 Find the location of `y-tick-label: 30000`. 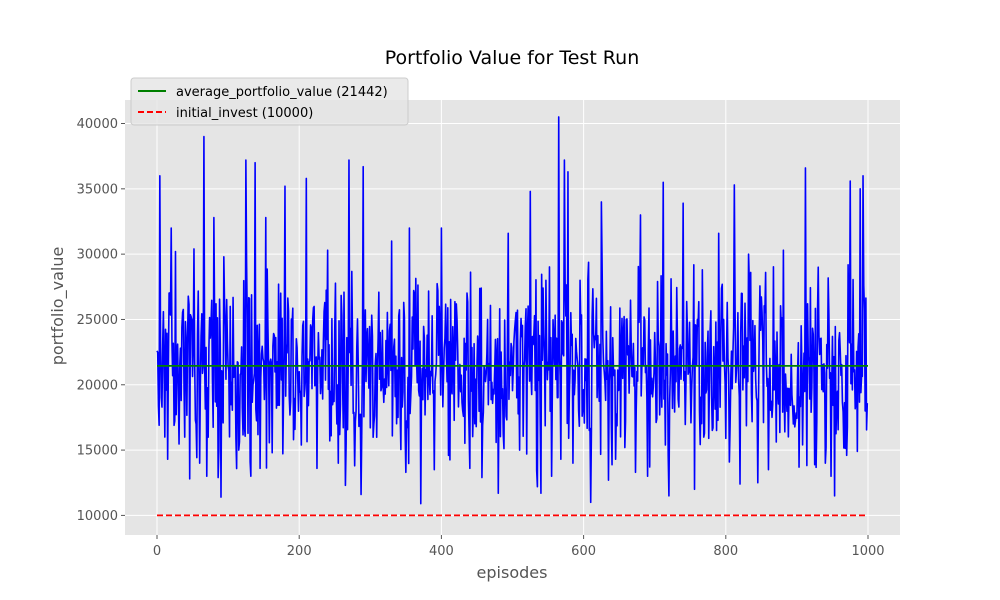

y-tick-label: 30000 is located at coordinates (97, 255).